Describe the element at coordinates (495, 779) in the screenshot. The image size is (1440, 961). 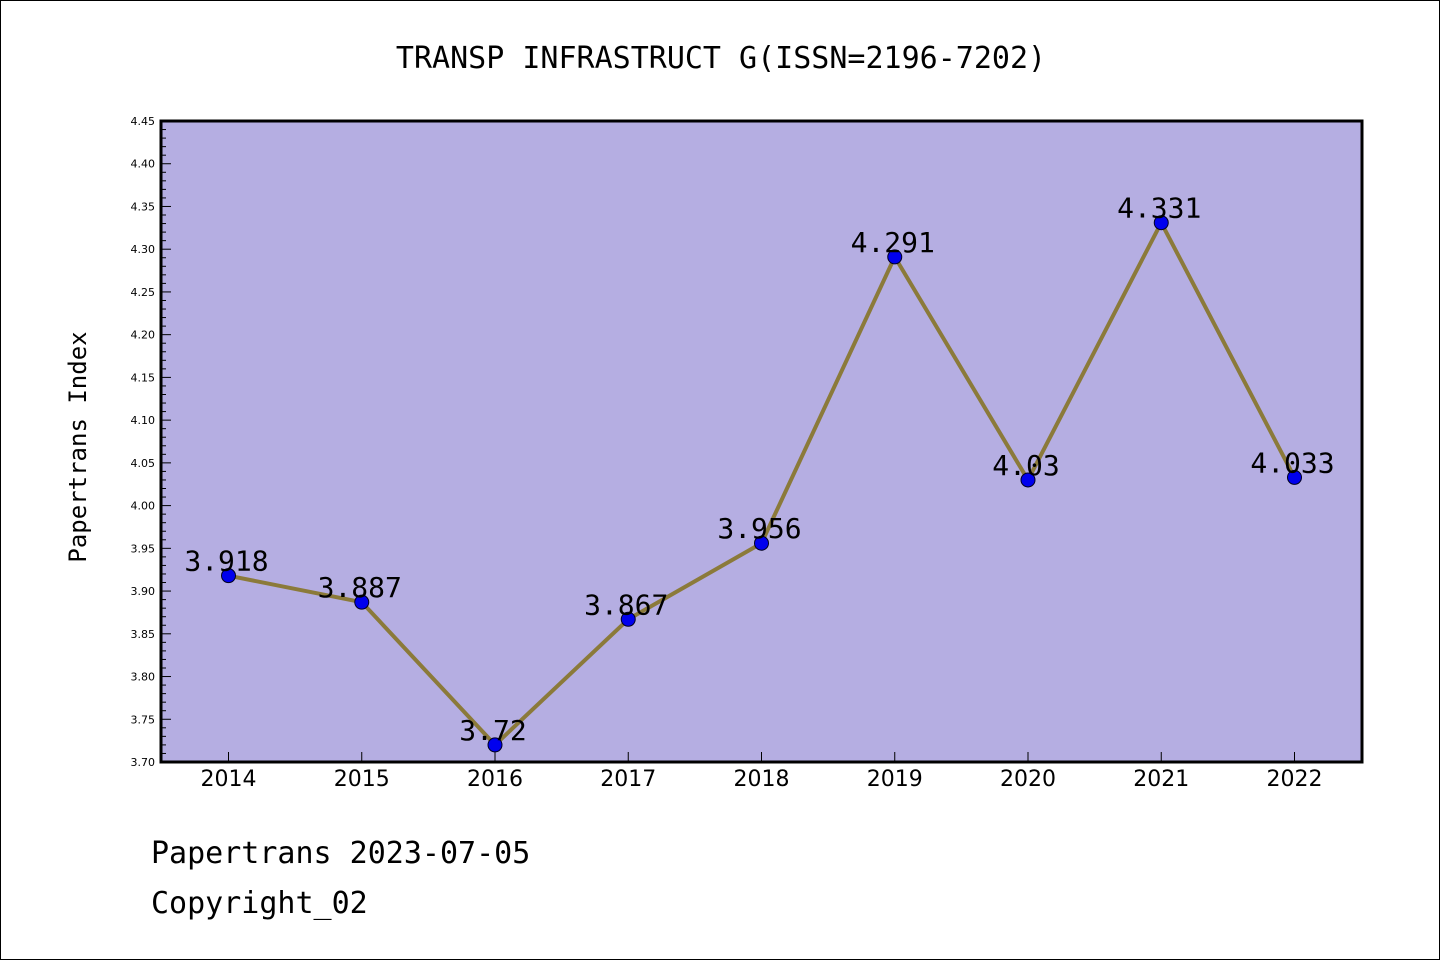
I see `x-tick-label: 2016` at that location.